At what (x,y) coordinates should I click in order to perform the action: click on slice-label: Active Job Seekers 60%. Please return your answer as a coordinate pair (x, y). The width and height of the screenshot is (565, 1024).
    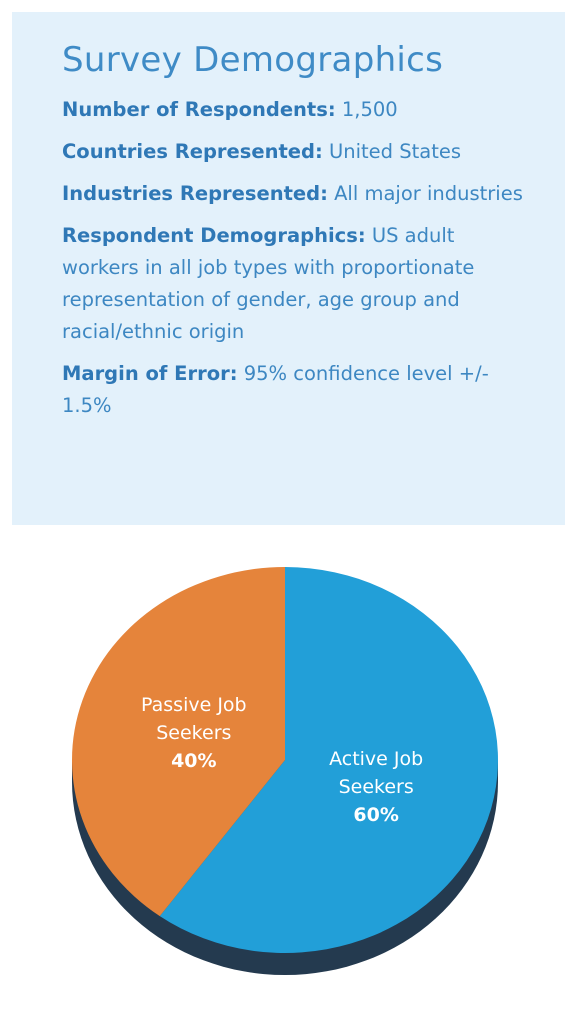
    Looking at the image, I should click on (376, 787).